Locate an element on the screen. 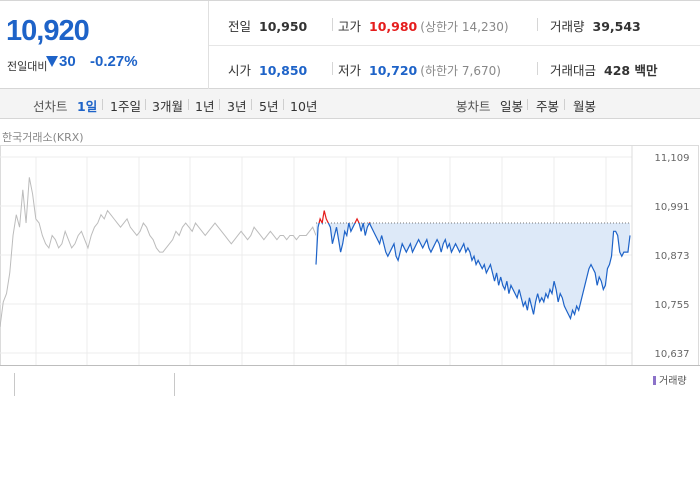 The height and width of the screenshot is (490, 700). tab-1week: 1주일 is located at coordinates (125, 106).